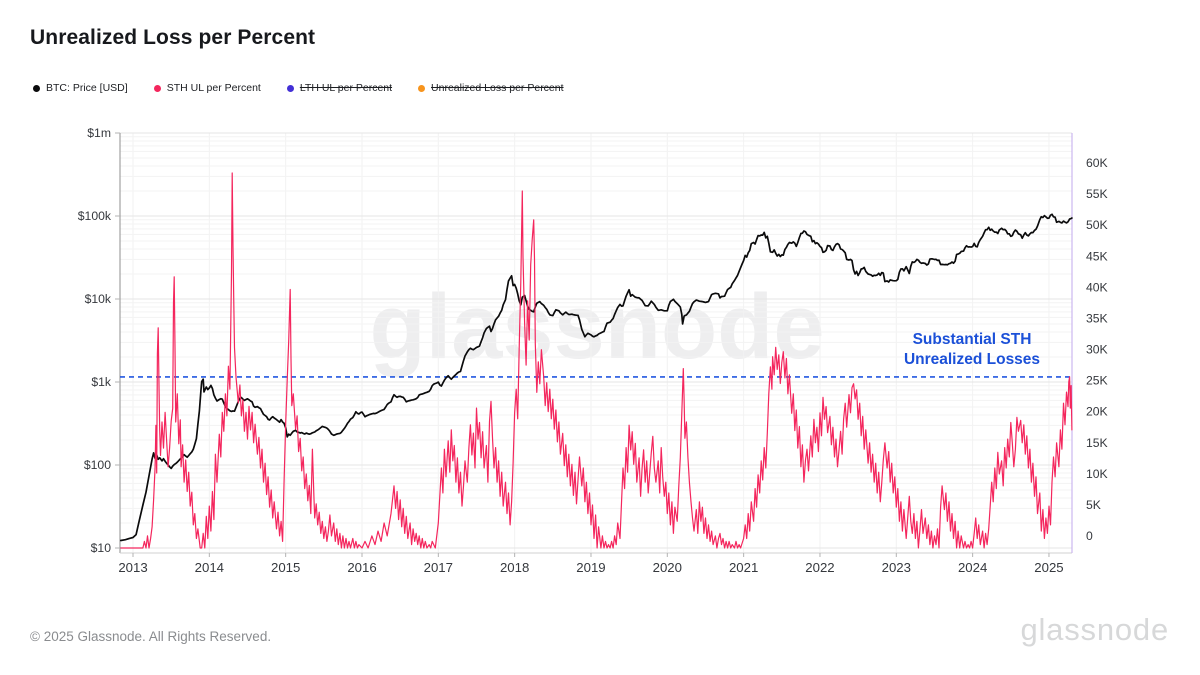 This screenshot has width=1200, height=675. What do you see at coordinates (972, 339) in the screenshot?
I see `annotation-line-1: Substantial STH` at bounding box center [972, 339].